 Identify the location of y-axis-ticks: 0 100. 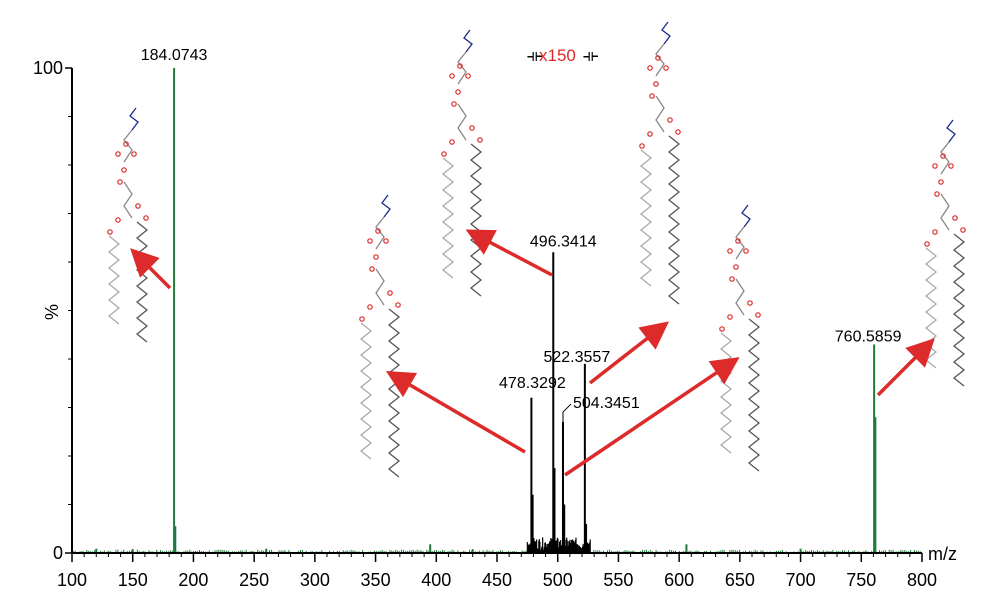
(52, 310).